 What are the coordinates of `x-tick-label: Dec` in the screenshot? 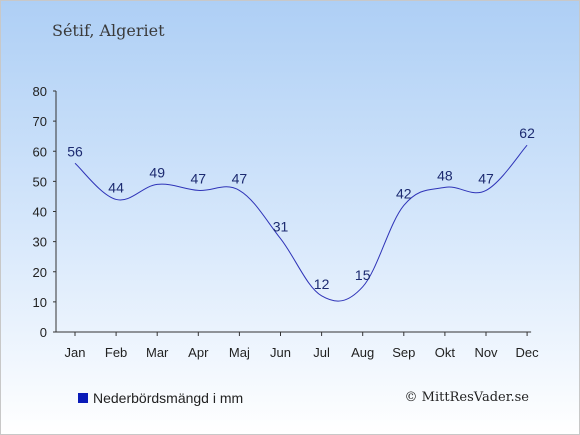 It's located at (528, 352).